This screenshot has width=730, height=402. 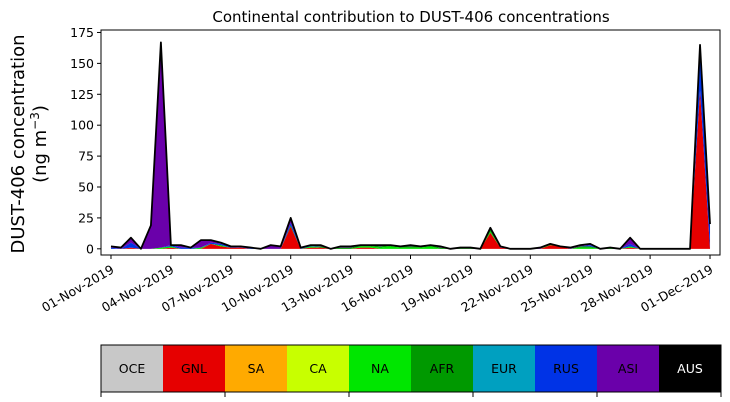 I want to click on legend-frame, so click(x=411, y=368).